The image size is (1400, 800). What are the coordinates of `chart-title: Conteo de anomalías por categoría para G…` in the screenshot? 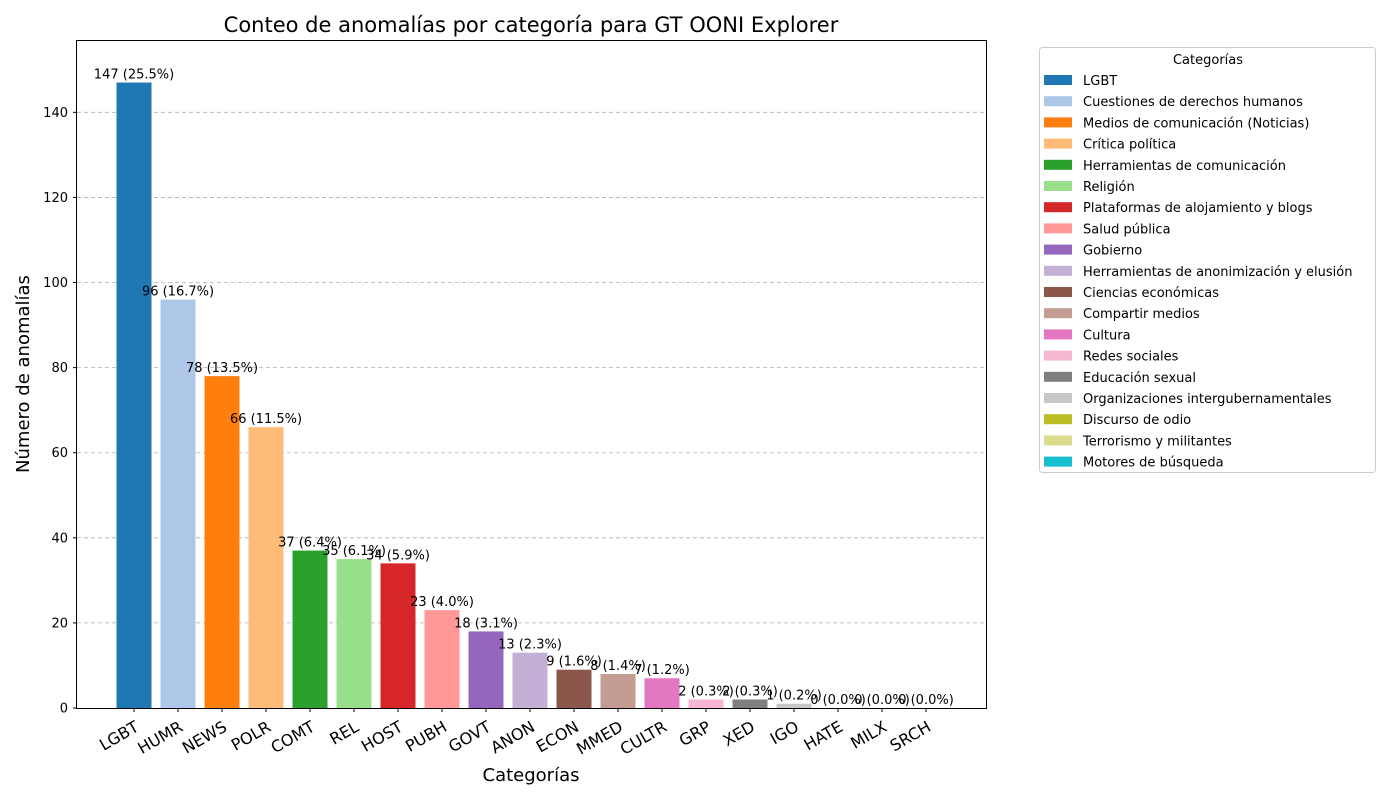 It's located at (531, 25).